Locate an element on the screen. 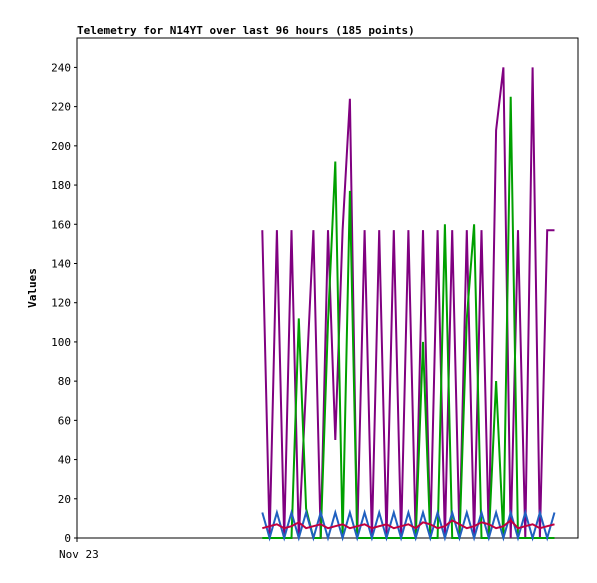  y-tick-label: 20 is located at coordinates (64, 499).